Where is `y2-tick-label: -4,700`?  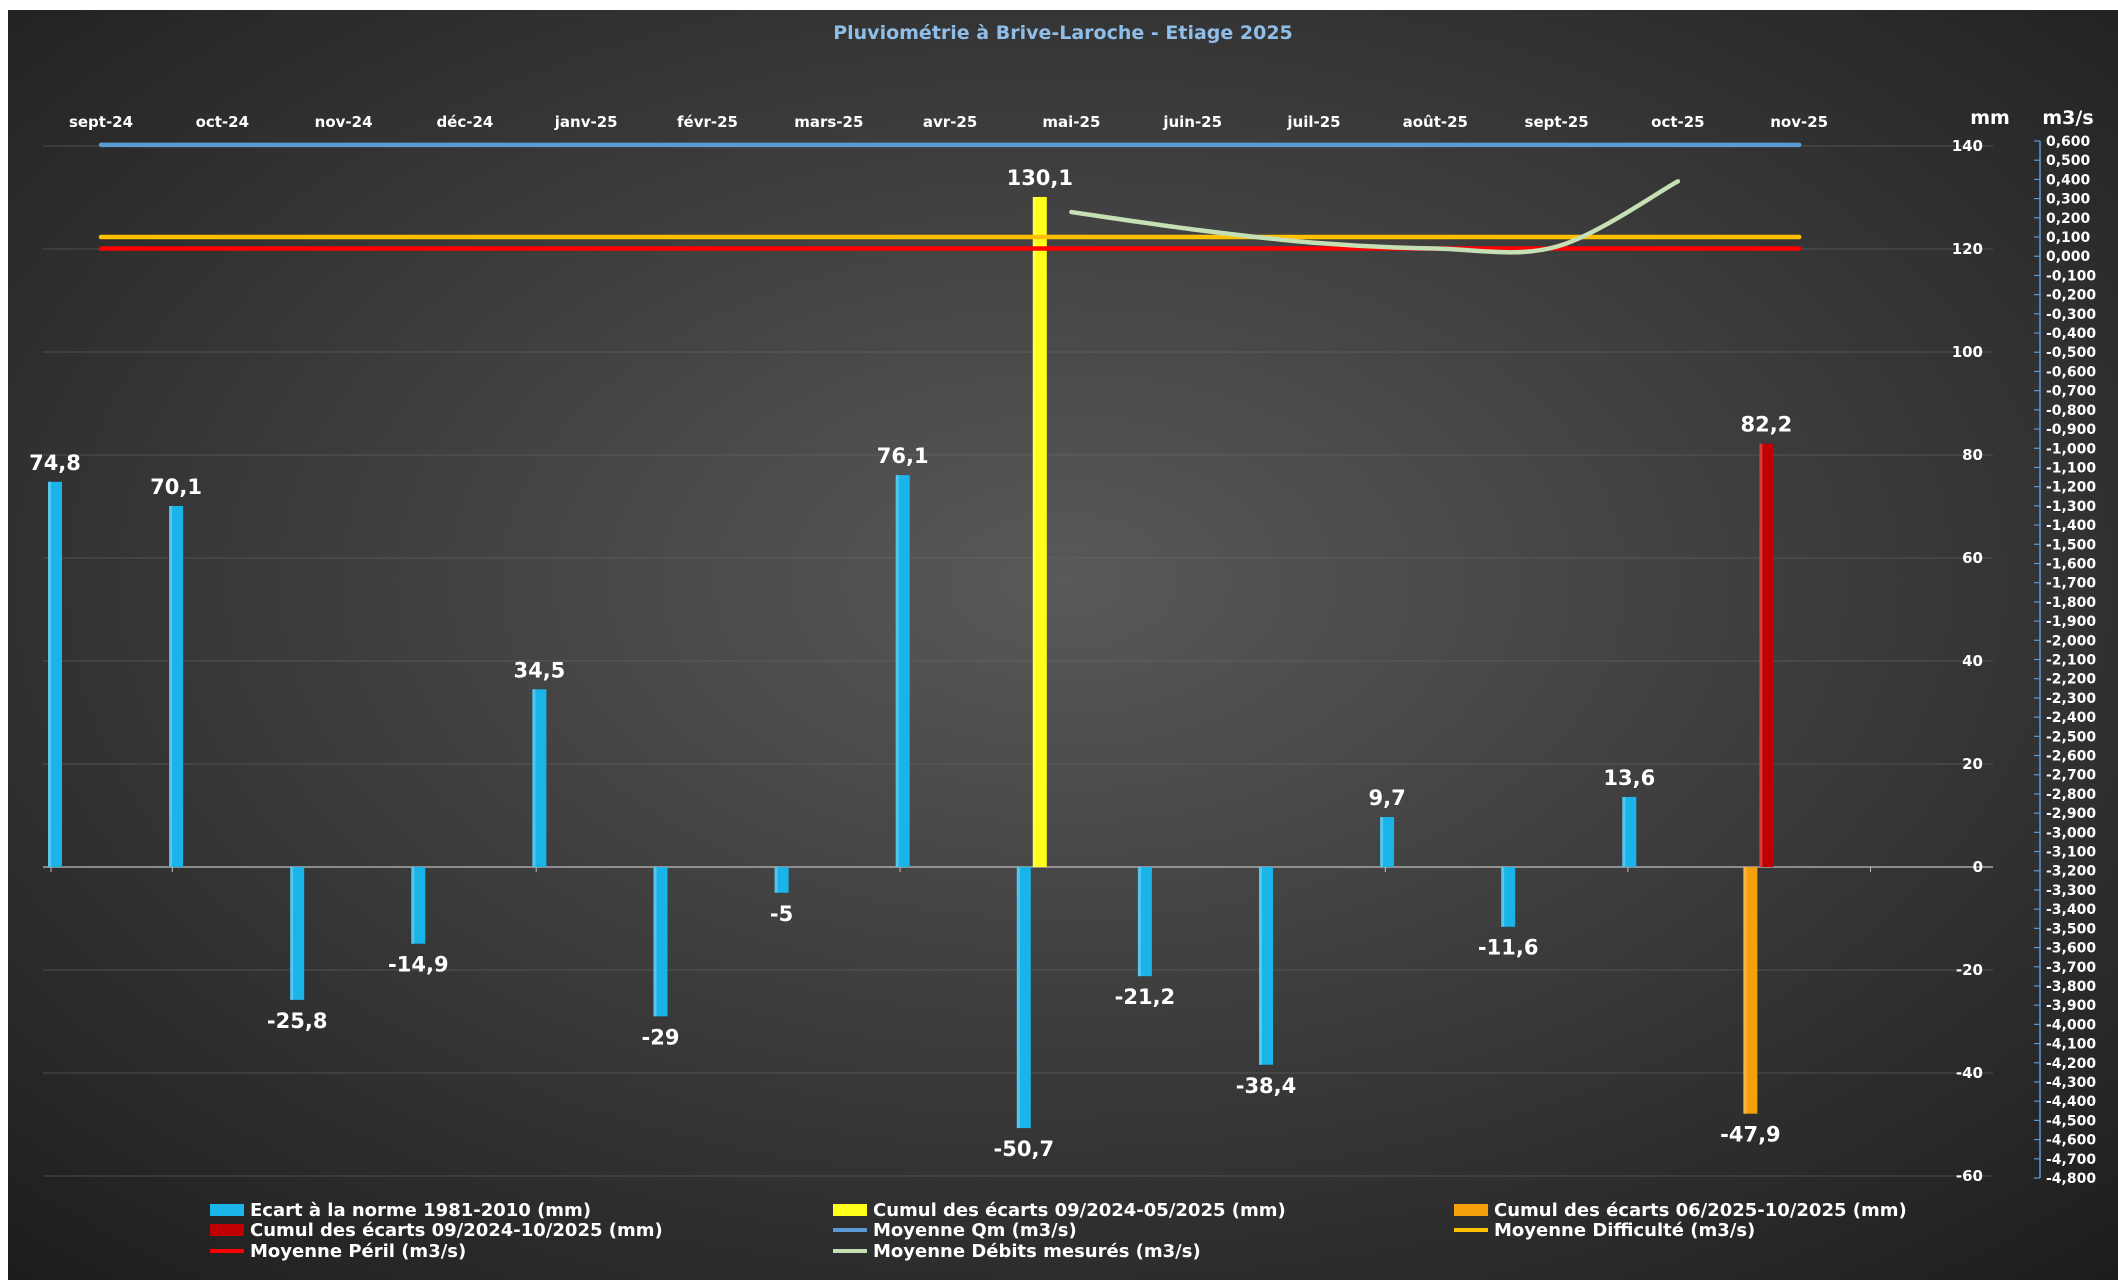
y2-tick-label: -4,700 is located at coordinates (2071, 1160).